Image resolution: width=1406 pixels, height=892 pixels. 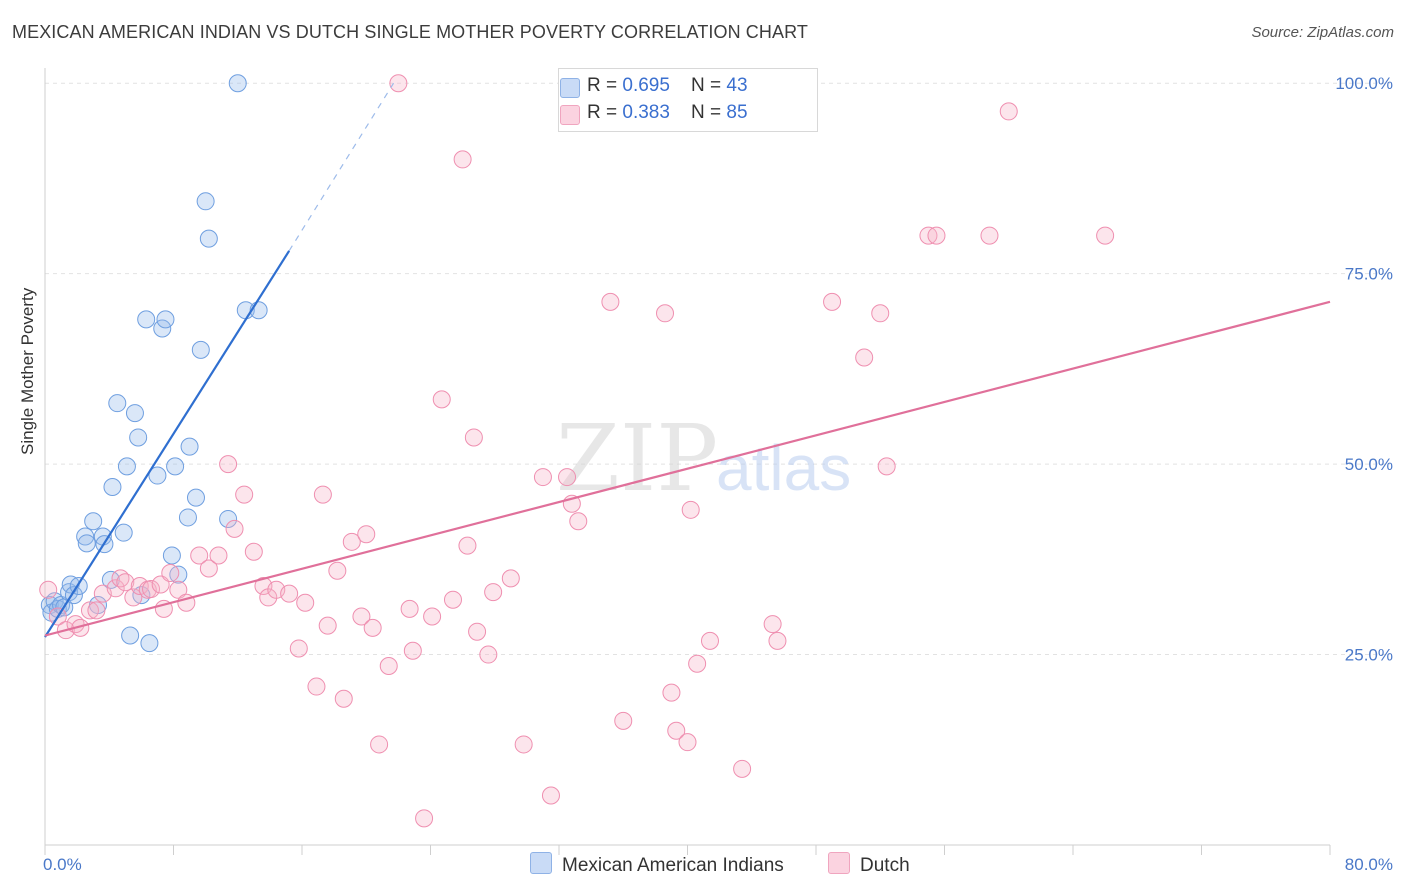 What do you see at coordinates (1369, 464) in the screenshot?
I see `y-tick-label: 50.0%` at bounding box center [1369, 464].